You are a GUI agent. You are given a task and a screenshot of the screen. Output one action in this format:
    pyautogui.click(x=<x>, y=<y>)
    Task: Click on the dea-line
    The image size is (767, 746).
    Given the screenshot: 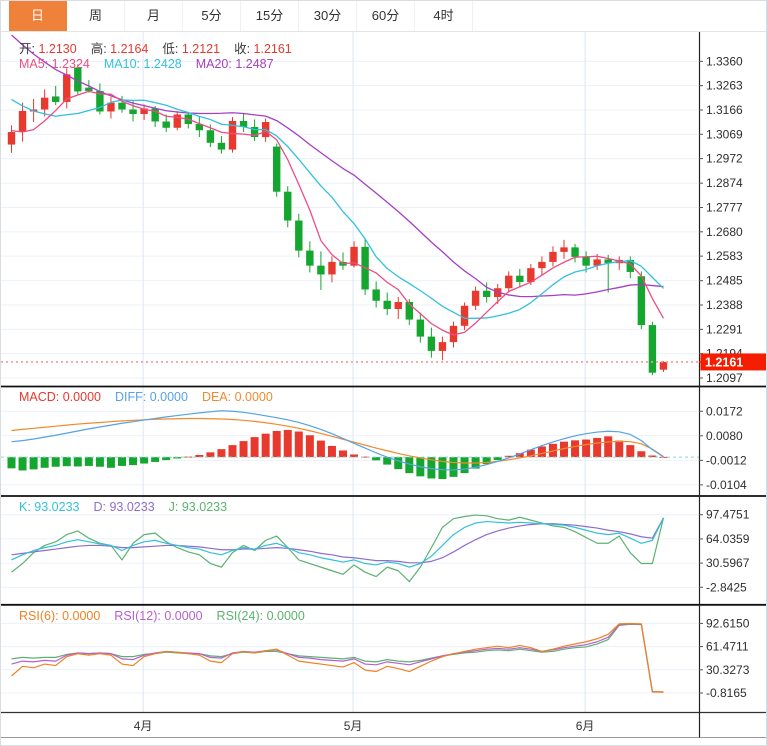 What is the action you would take?
    pyautogui.click(x=337, y=440)
    